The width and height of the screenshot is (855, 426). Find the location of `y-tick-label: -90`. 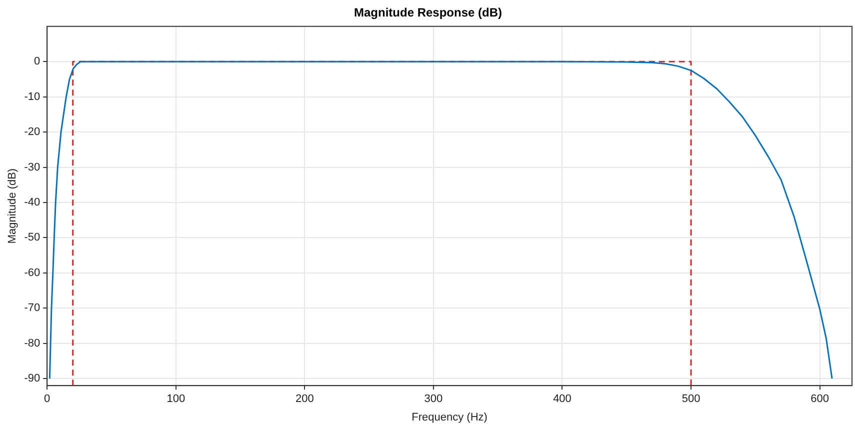

y-tick-label: -90 is located at coordinates (32, 378).